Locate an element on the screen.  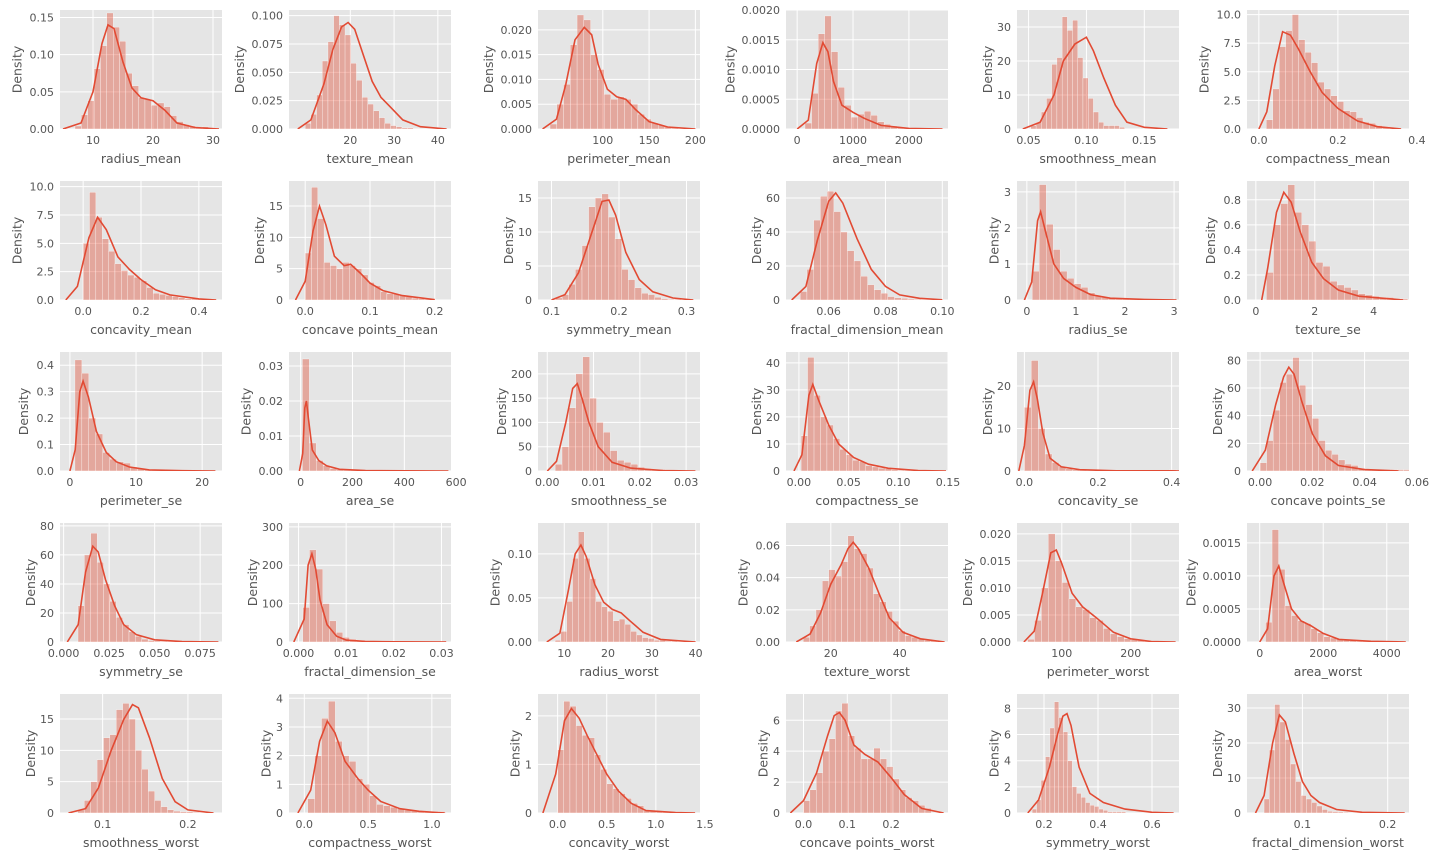
x-axis-label: area_se is located at coordinates (370, 500).